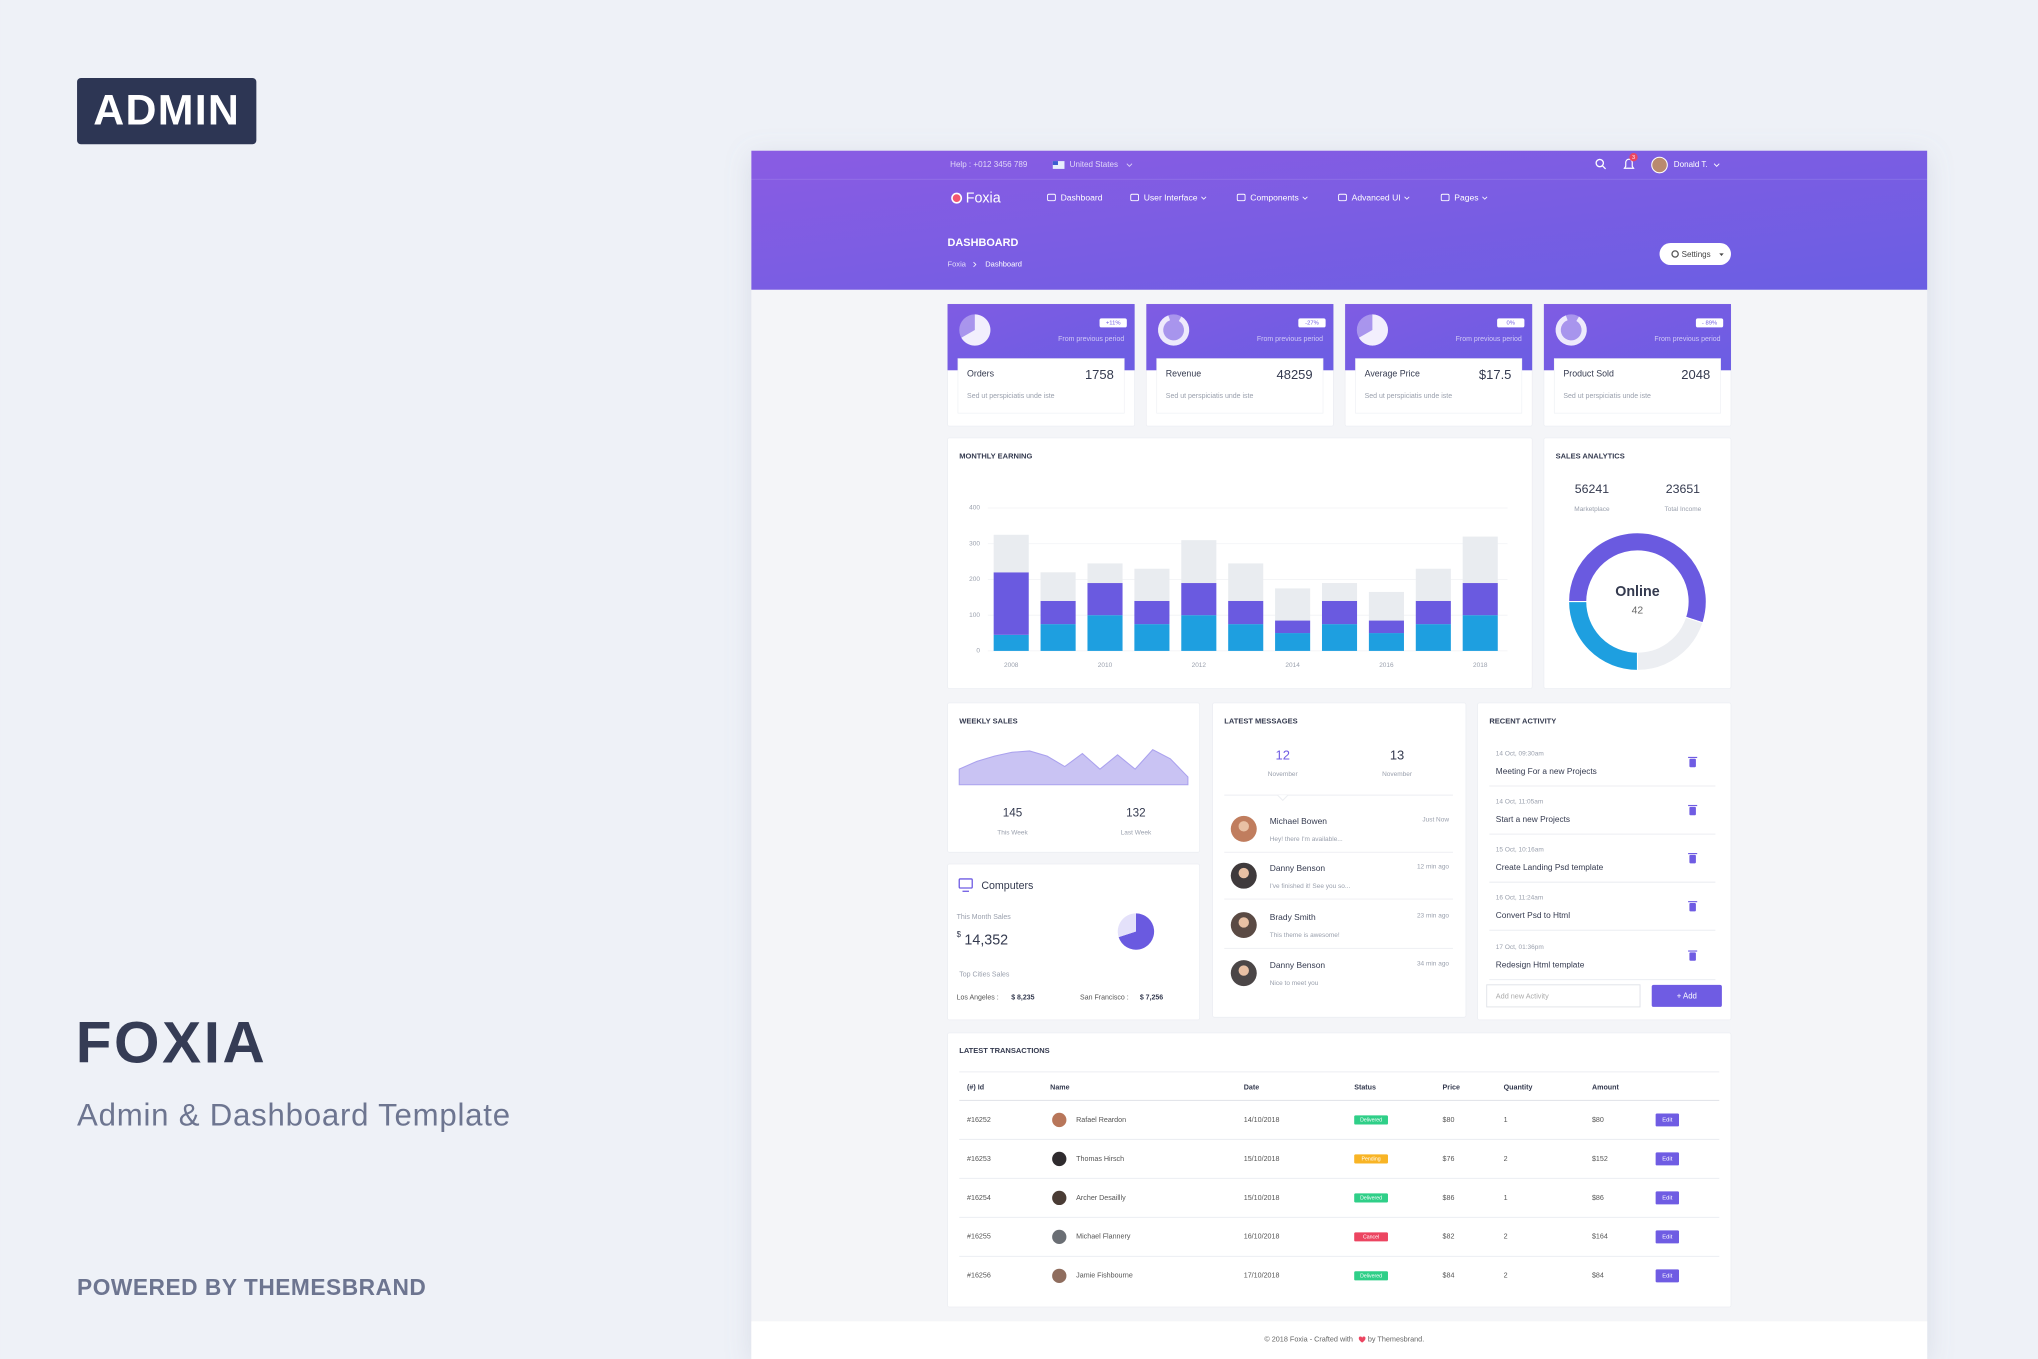 Image resolution: width=2038 pixels, height=1359 pixels. Describe the element at coordinates (1059, 1087) in the screenshot. I see `column-header: Name` at that location.